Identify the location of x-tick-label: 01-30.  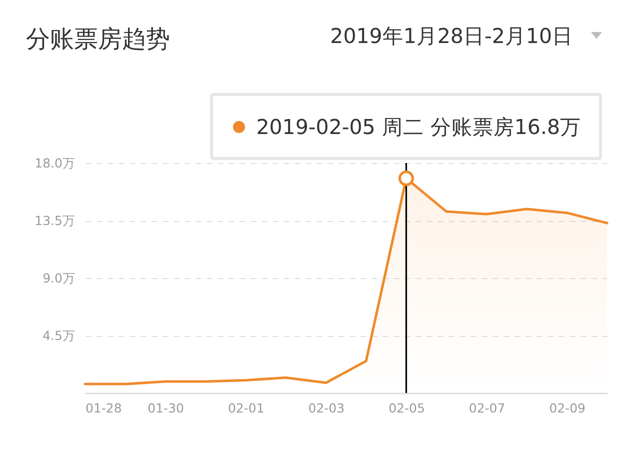
(166, 408).